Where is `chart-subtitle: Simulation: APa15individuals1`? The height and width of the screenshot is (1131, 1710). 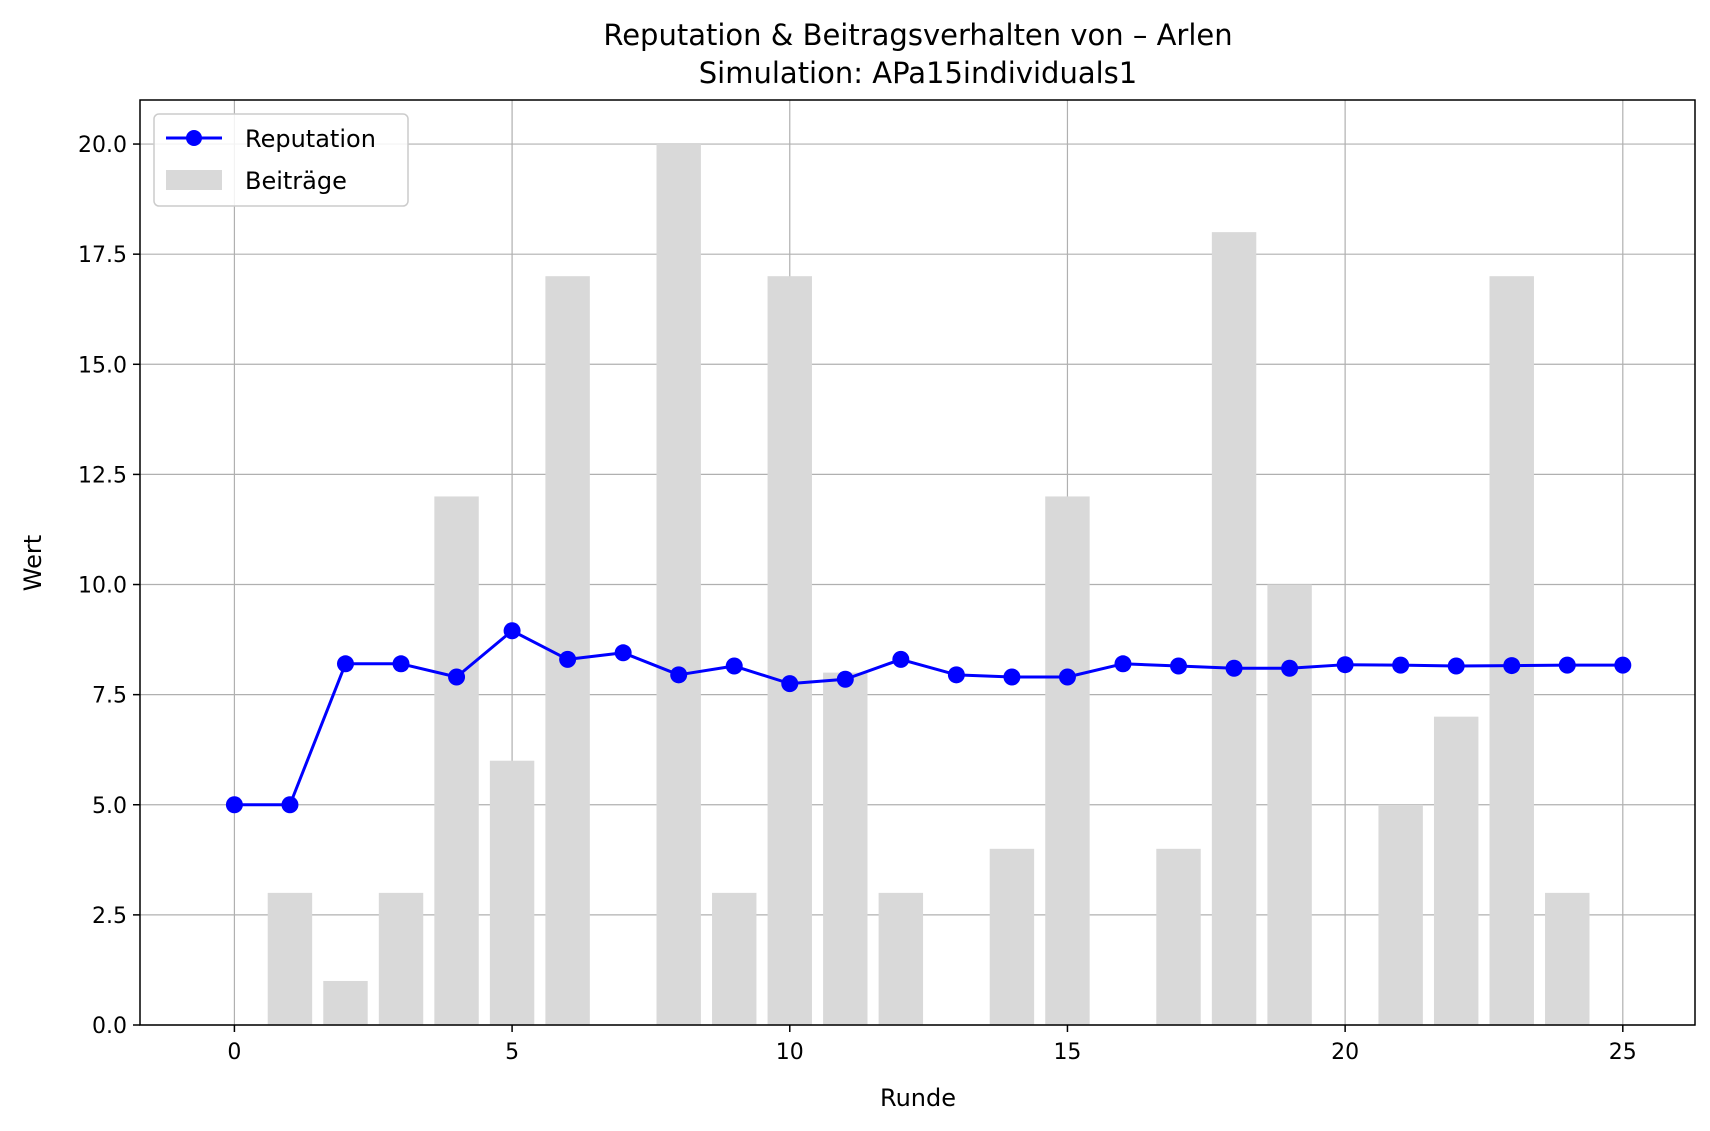
chart-subtitle: Simulation: APa15individuals1 is located at coordinates (918, 73).